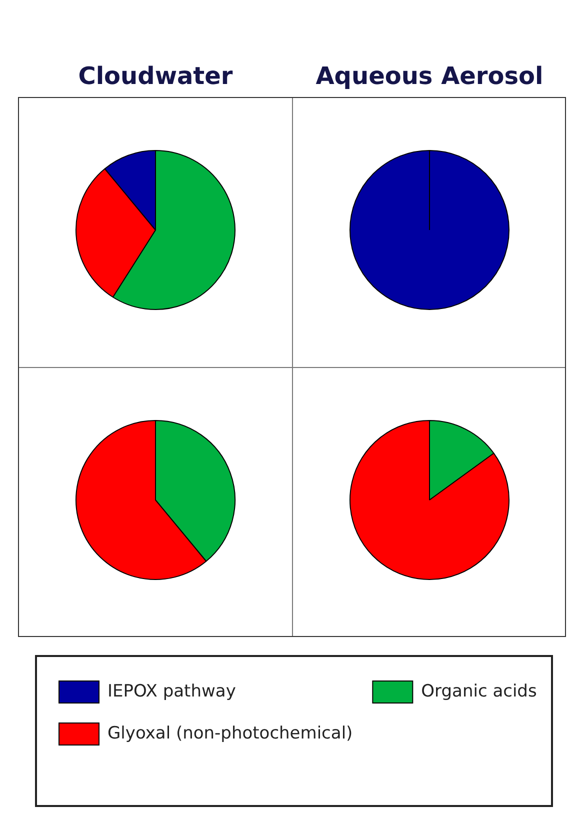  What do you see at coordinates (230, 733) in the screenshot?
I see `legend-label: Glyoxal (non-photochemical)` at bounding box center [230, 733].